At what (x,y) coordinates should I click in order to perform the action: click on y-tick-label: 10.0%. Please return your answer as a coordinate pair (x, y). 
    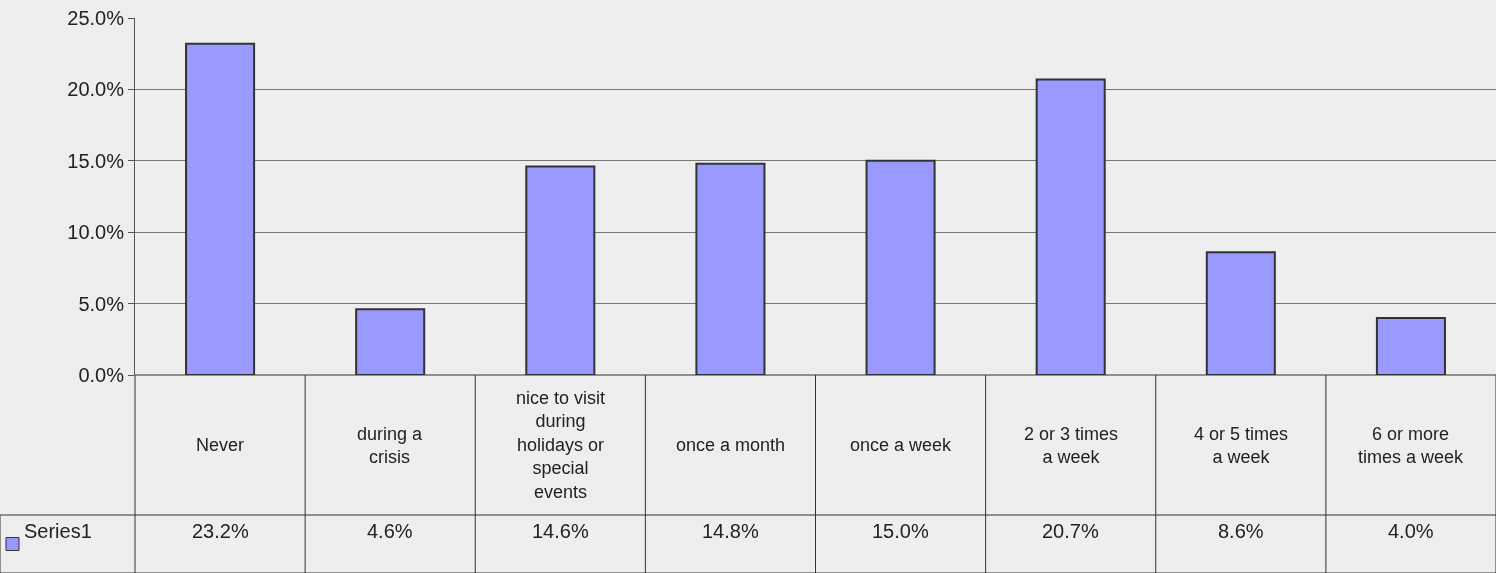
    Looking at the image, I should click on (96, 232).